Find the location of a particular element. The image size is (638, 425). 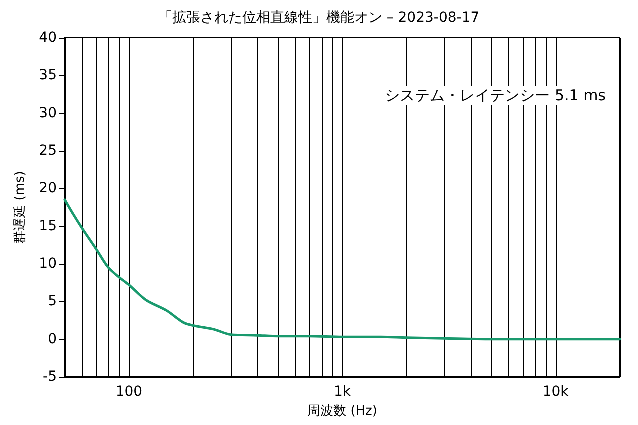

y-tick-label: 0 is located at coordinates (52, 339).